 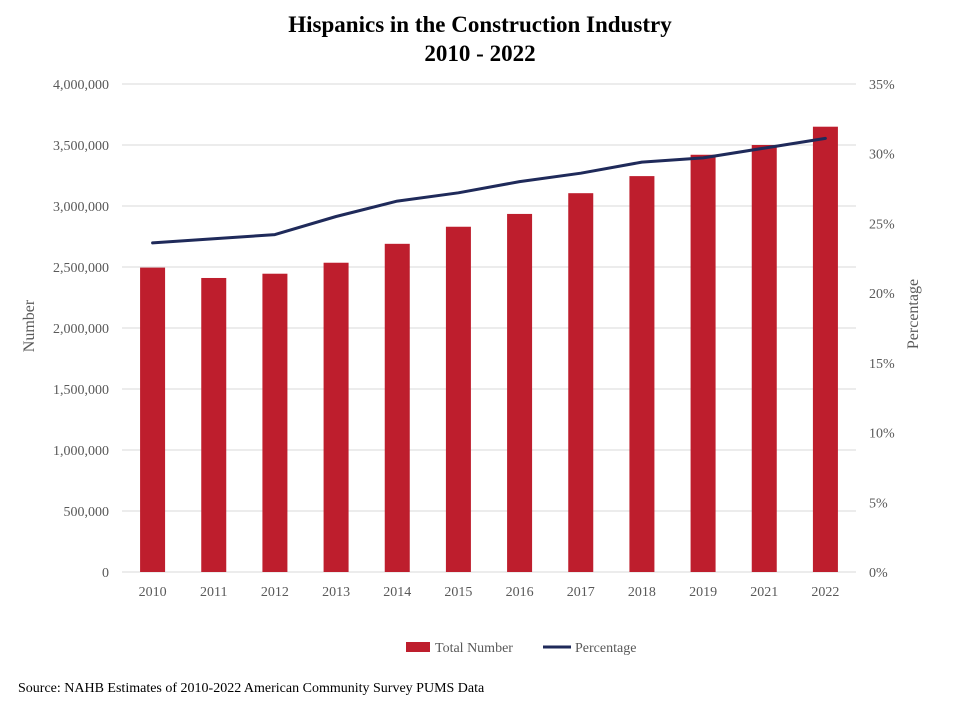 What do you see at coordinates (458, 592) in the screenshot?
I see `x-tick-label: 2015` at bounding box center [458, 592].